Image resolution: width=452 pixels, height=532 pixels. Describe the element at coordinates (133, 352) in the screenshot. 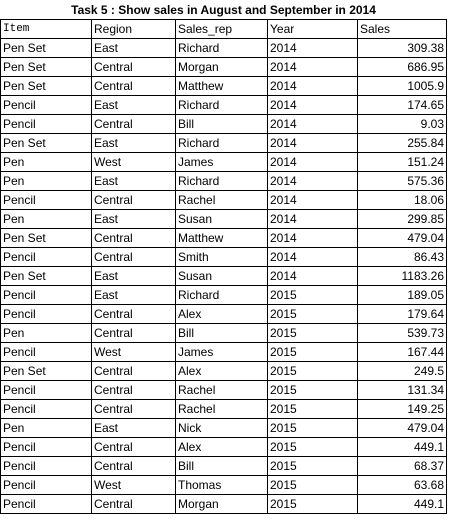

I see `cell-region: West` at that location.